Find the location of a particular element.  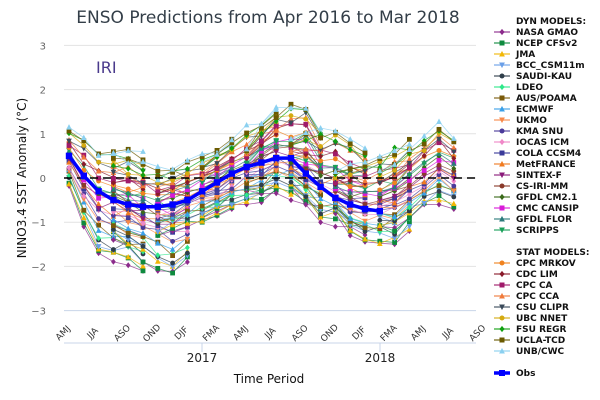

legend-item-dyn: NCEP CFSv2 is located at coordinates (535, 44).